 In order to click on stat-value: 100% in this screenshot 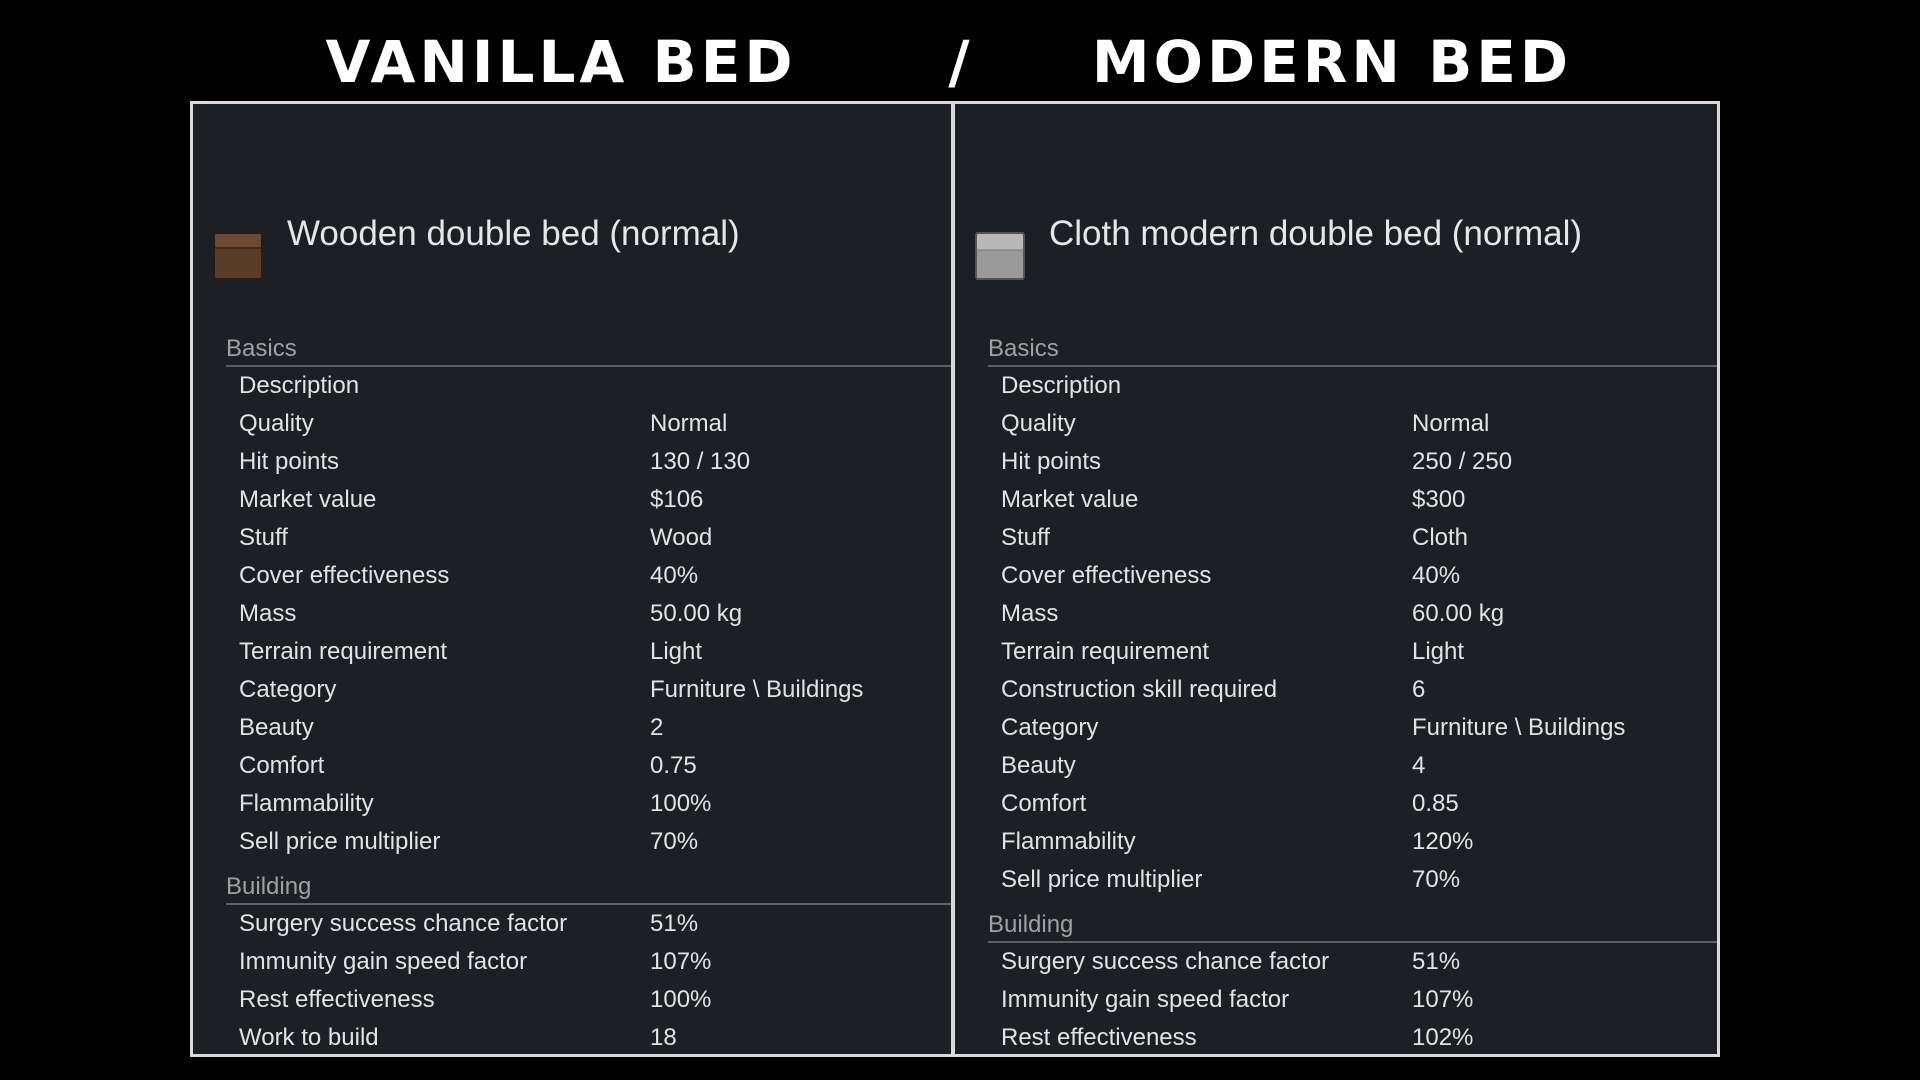, I will do `click(681, 999)`.